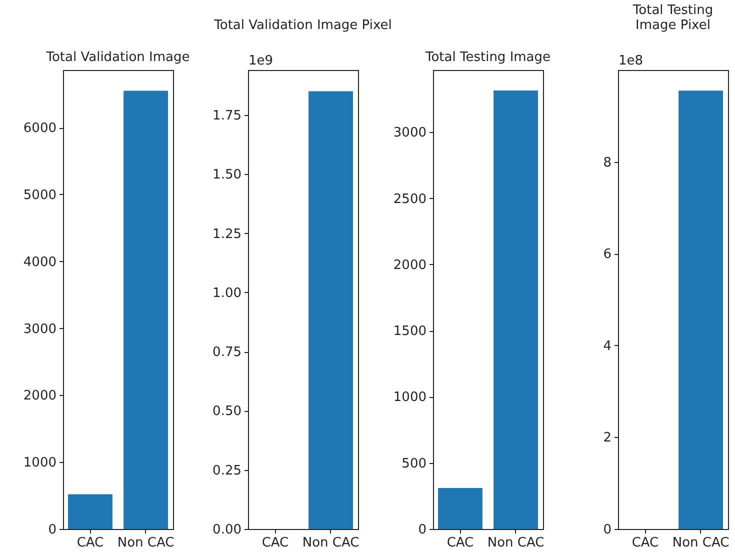 The height and width of the screenshot is (559, 735). What do you see at coordinates (227, 530) in the screenshot?
I see `y-tick-label: 0.00` at bounding box center [227, 530].